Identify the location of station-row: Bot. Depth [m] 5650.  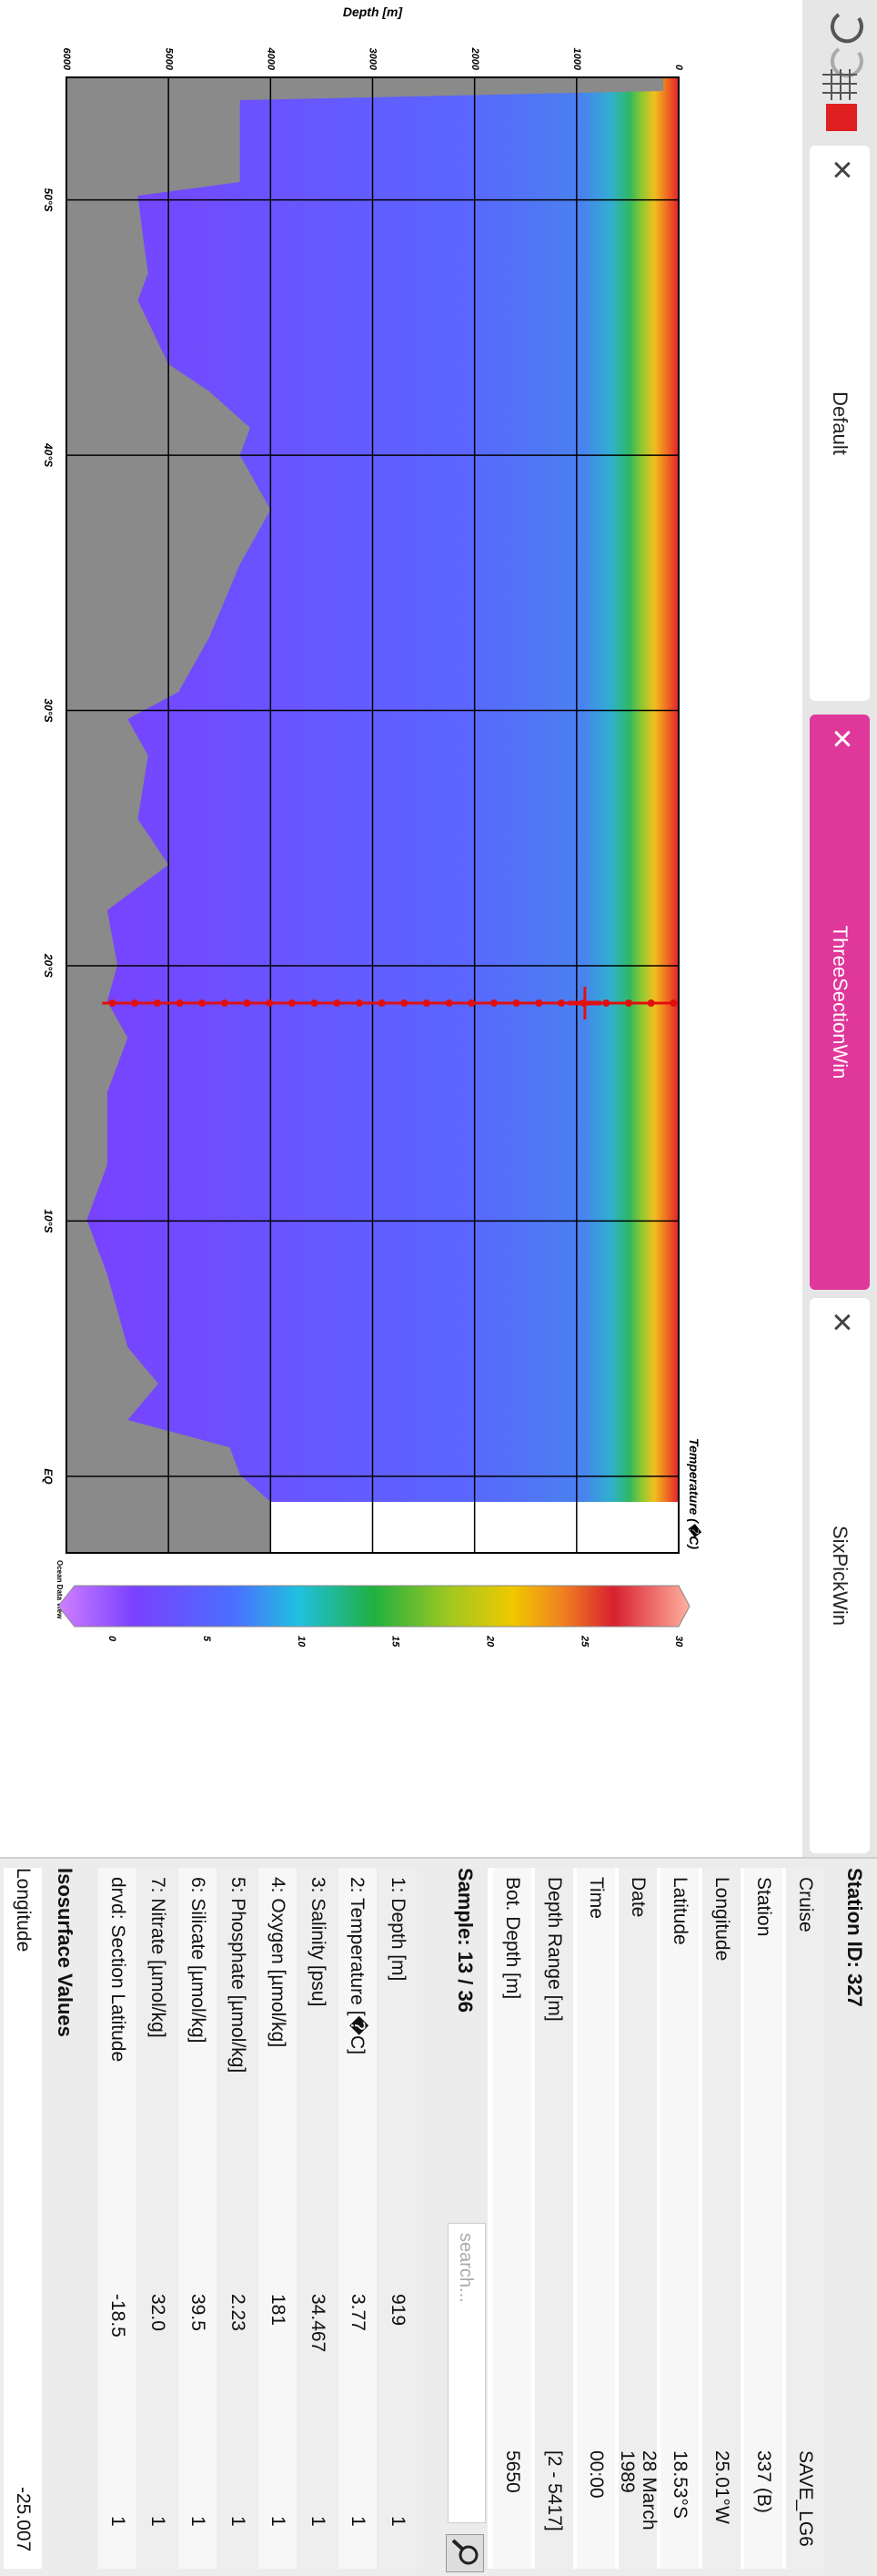
(512, 2218).